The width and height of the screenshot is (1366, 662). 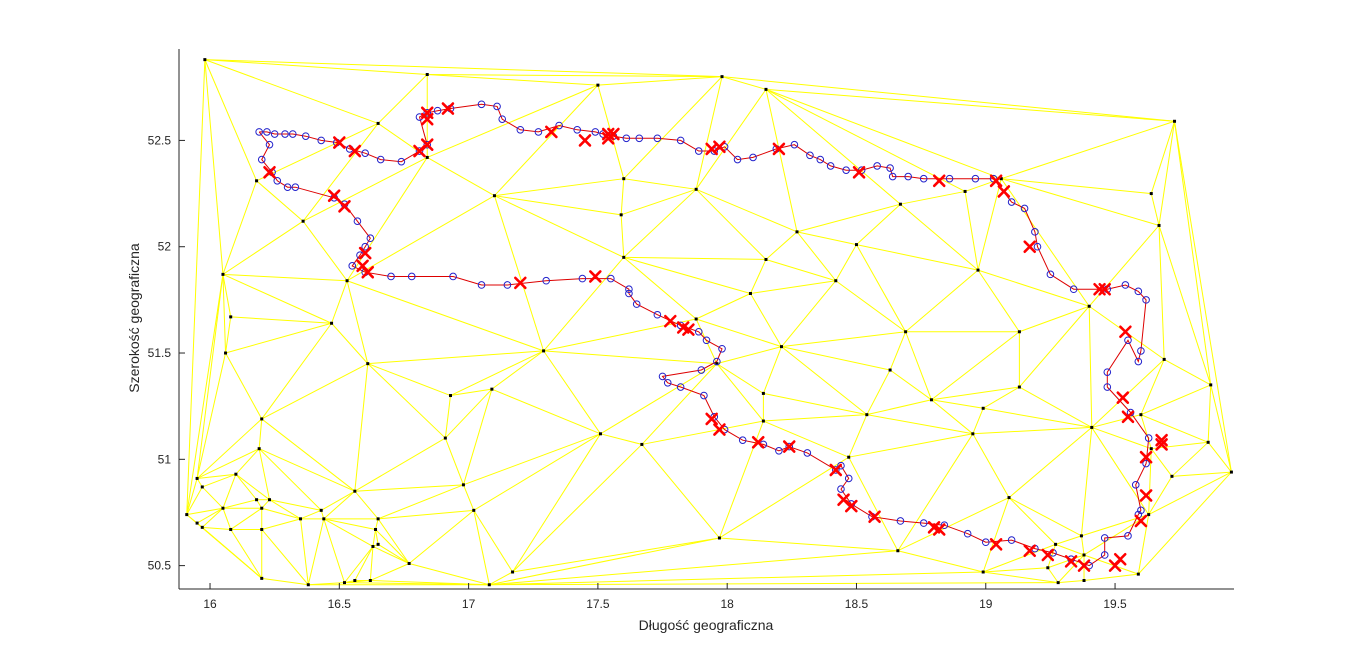 I want to click on x-tick-label: 17.5, so click(x=598, y=604).